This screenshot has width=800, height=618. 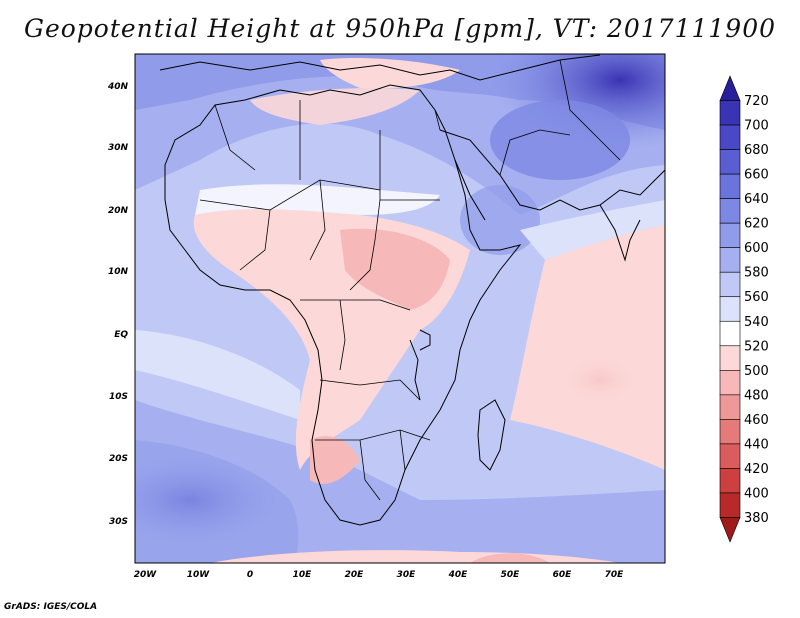 What do you see at coordinates (118, 148) in the screenshot?
I see `lat-label-30n: 30N` at bounding box center [118, 148].